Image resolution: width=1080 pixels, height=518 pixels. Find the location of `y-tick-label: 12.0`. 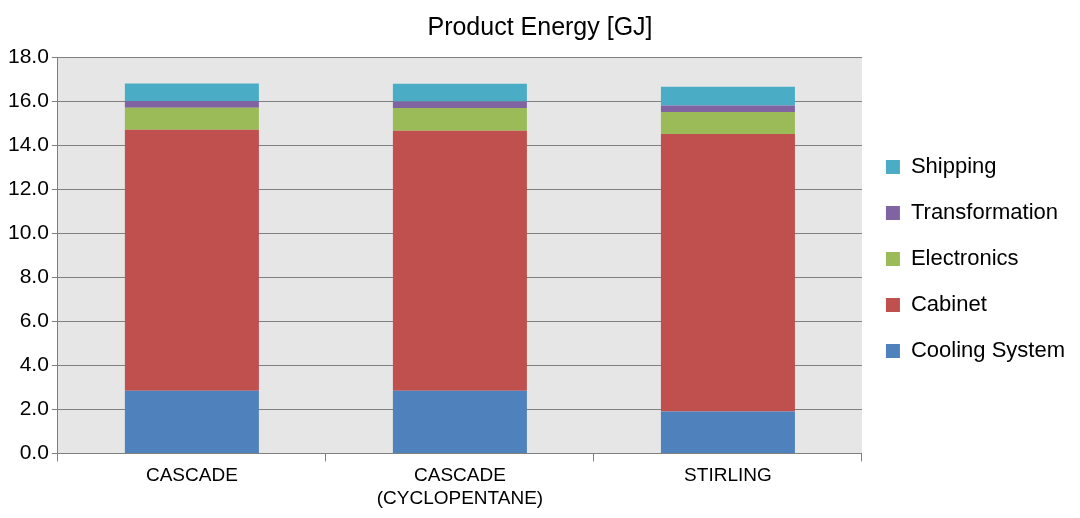

y-tick-label: 12.0 is located at coordinates (28, 187).